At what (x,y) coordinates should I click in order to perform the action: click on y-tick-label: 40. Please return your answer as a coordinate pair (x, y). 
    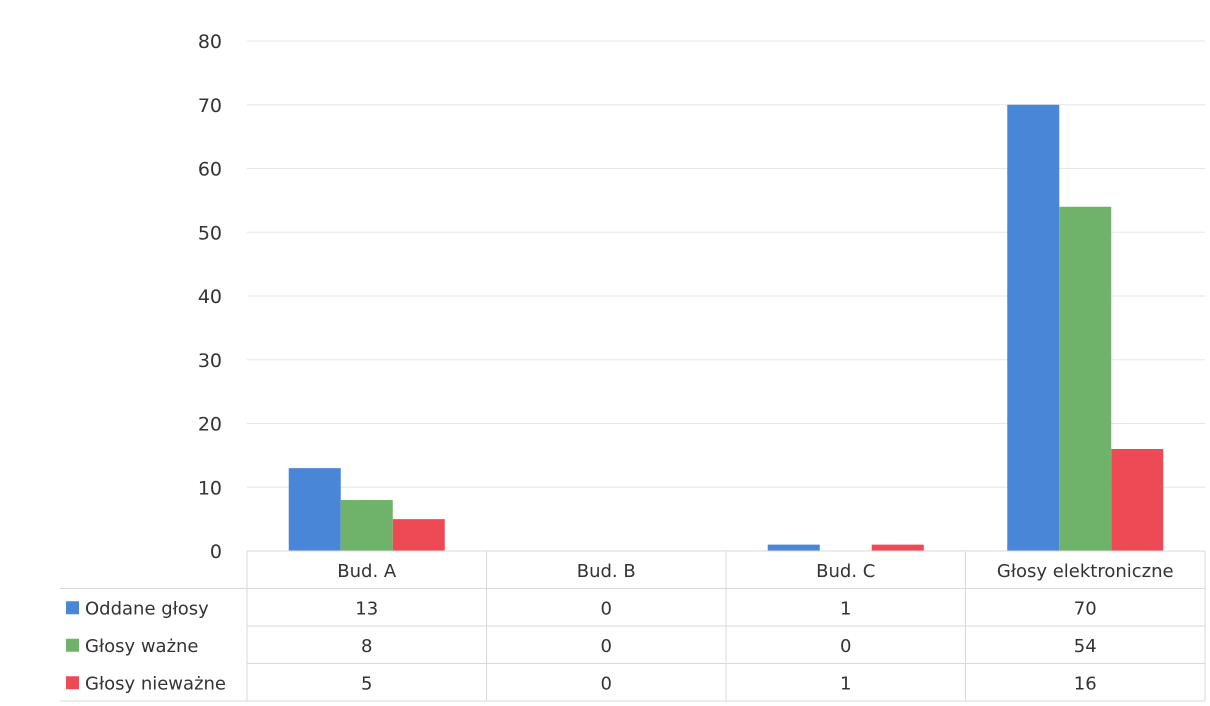
    Looking at the image, I should click on (210, 297).